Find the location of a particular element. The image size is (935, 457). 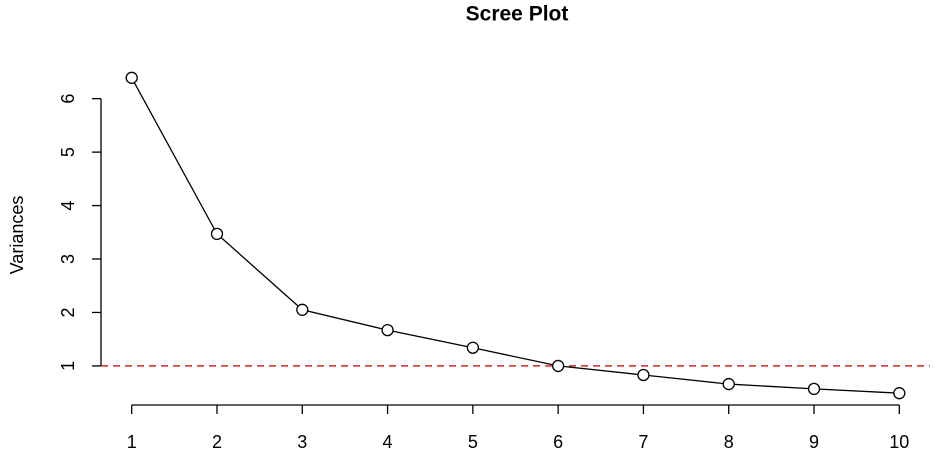

y-tick-label: 2 is located at coordinates (68, 312).